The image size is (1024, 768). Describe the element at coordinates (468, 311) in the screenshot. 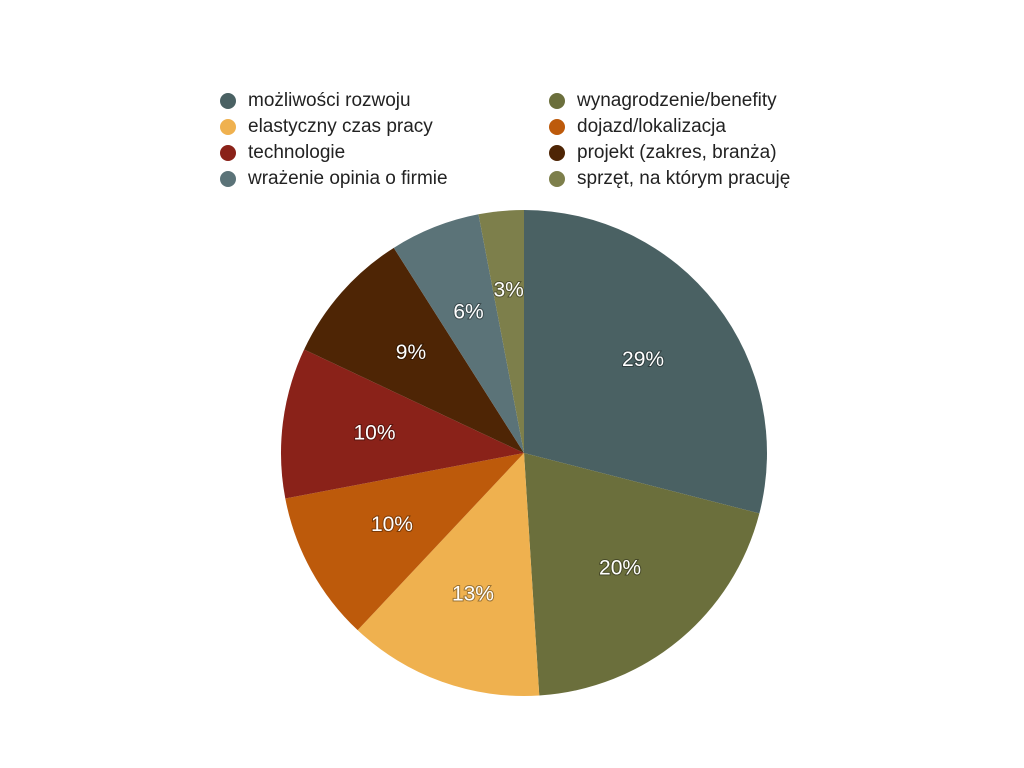

I see `slice-label: 6%` at that location.